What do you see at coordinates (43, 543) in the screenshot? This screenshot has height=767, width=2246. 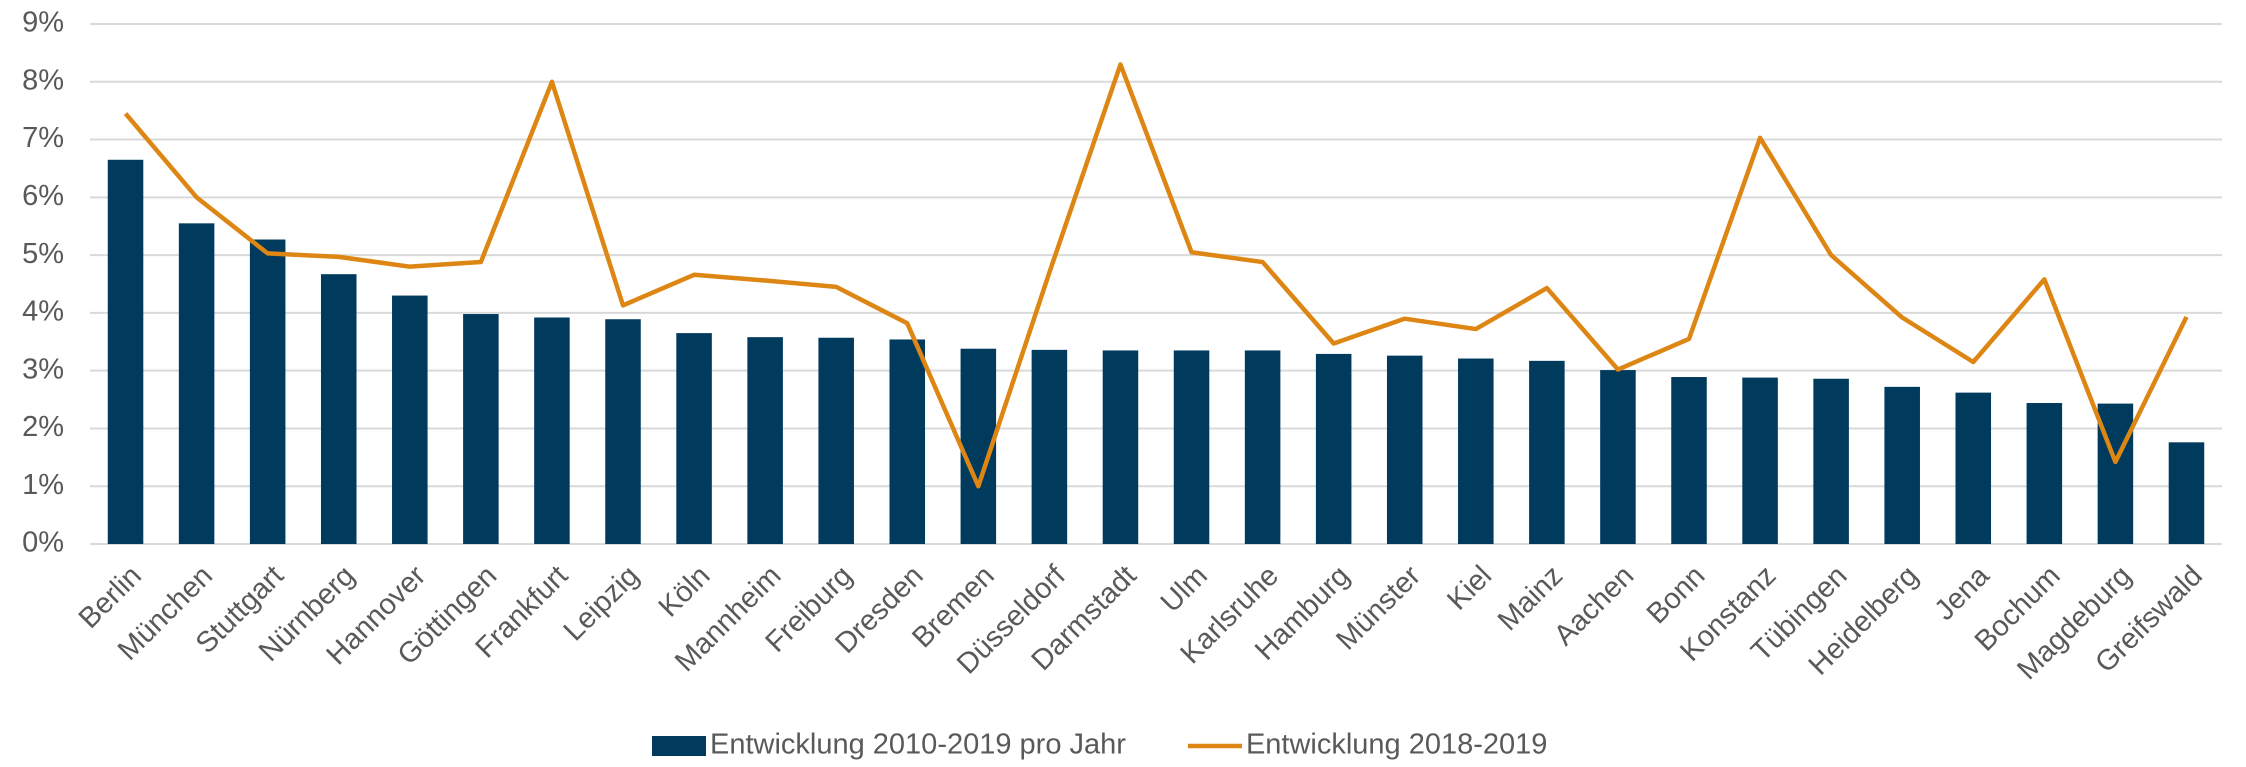 I see `y-tick-label: 0%` at bounding box center [43, 543].